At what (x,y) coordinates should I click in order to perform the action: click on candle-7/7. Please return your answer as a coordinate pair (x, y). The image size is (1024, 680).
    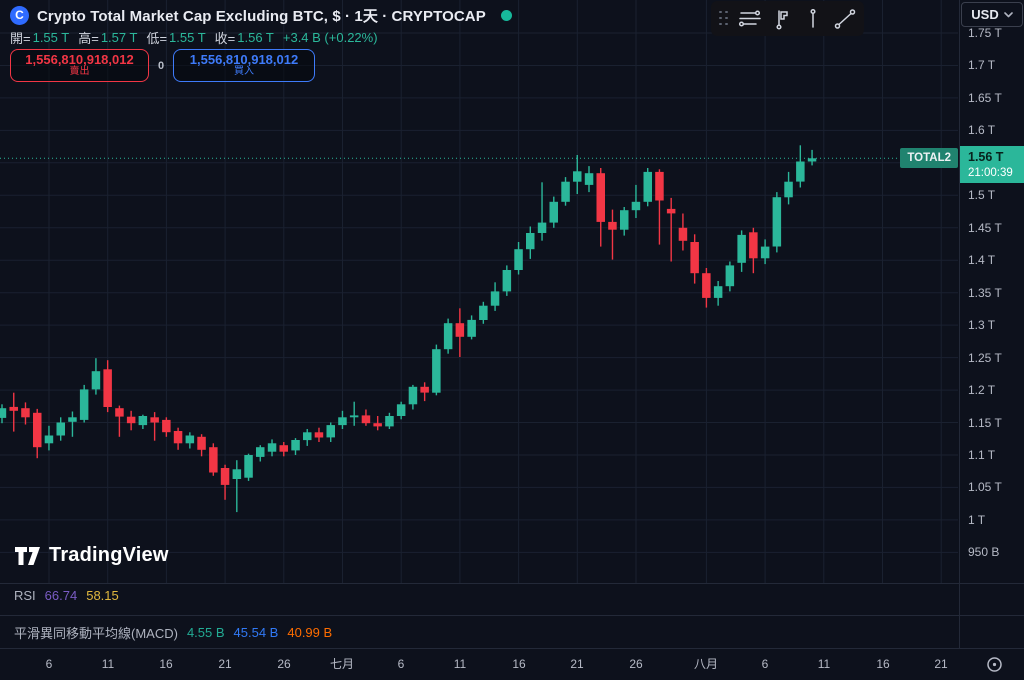
    Looking at the image, I should click on (413, 397).